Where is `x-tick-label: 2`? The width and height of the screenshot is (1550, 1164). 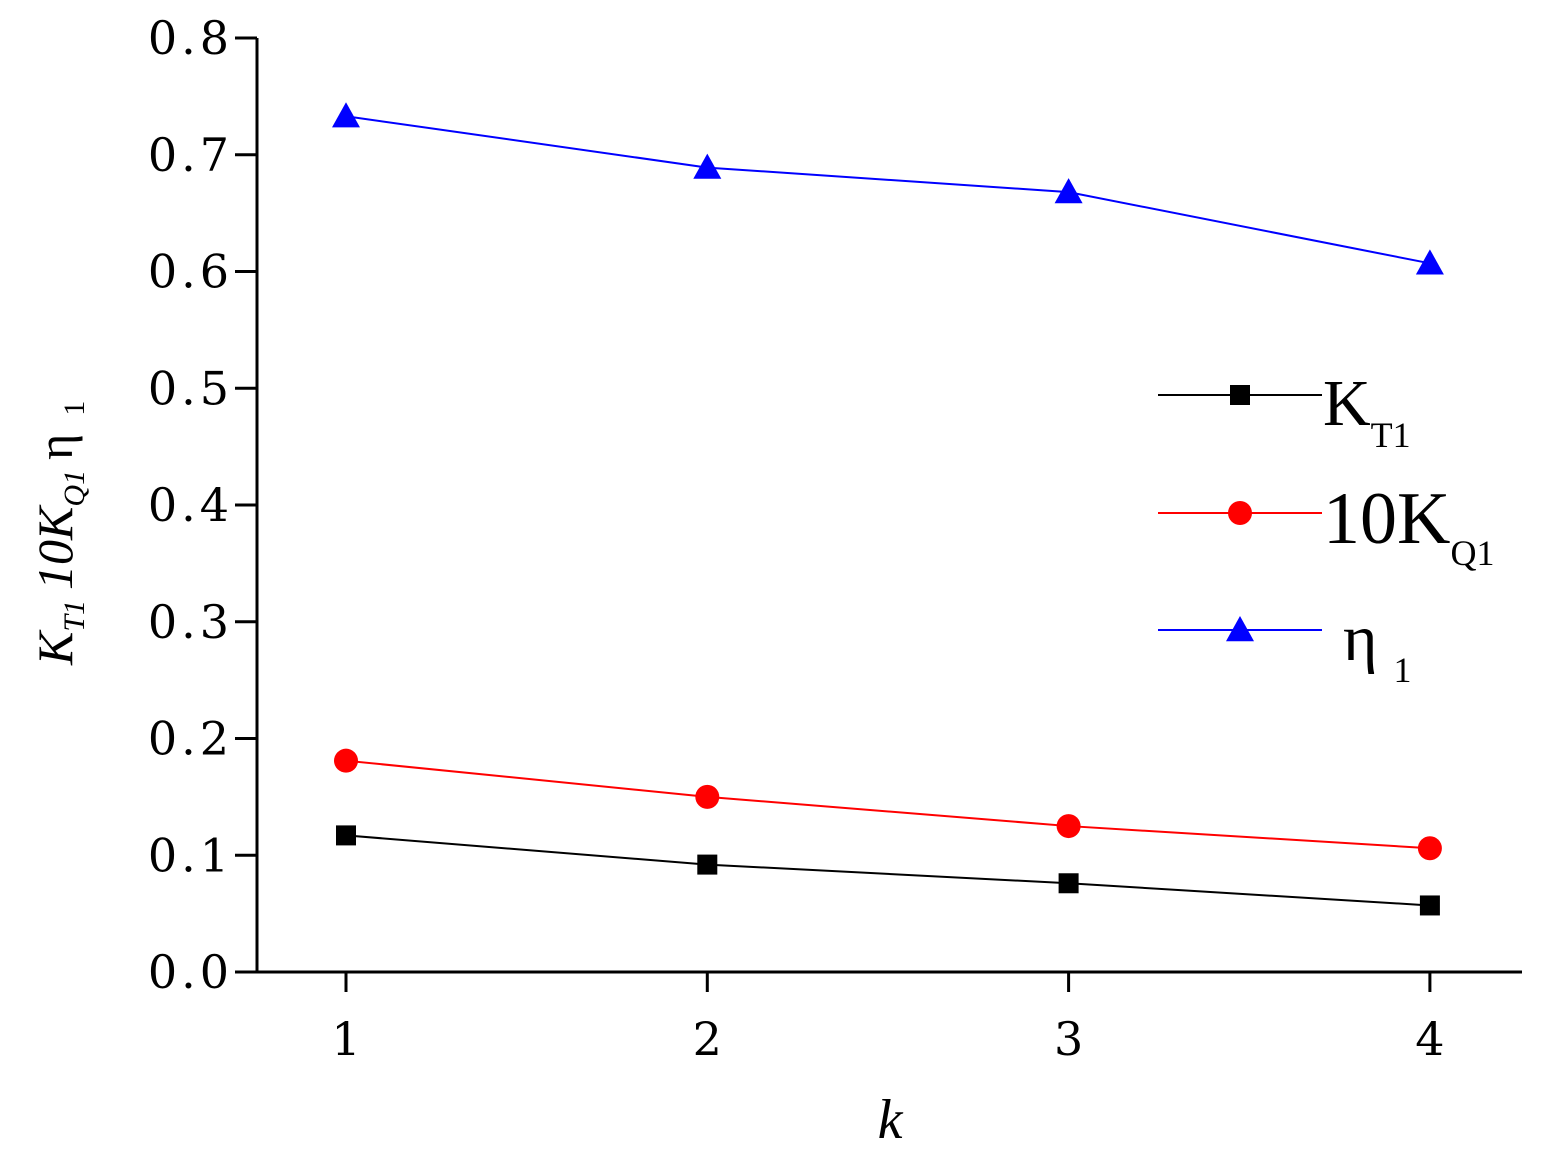 x-tick-label: 2 is located at coordinates (707, 1039).